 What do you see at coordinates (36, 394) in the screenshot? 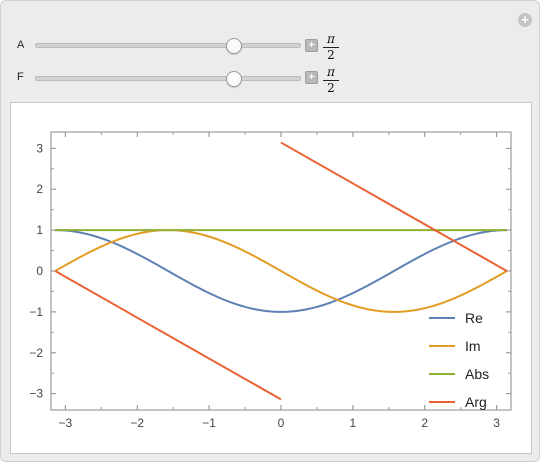
I see `y-tick-label: −3` at bounding box center [36, 394].